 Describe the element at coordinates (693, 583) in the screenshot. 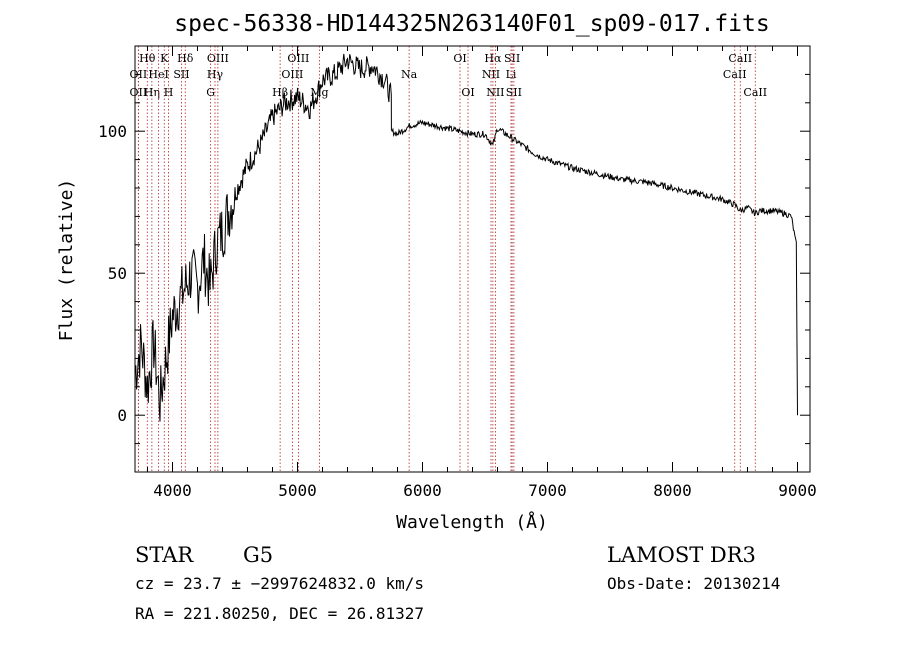

I see `observation-date: Obs-Date: 20130214` at that location.